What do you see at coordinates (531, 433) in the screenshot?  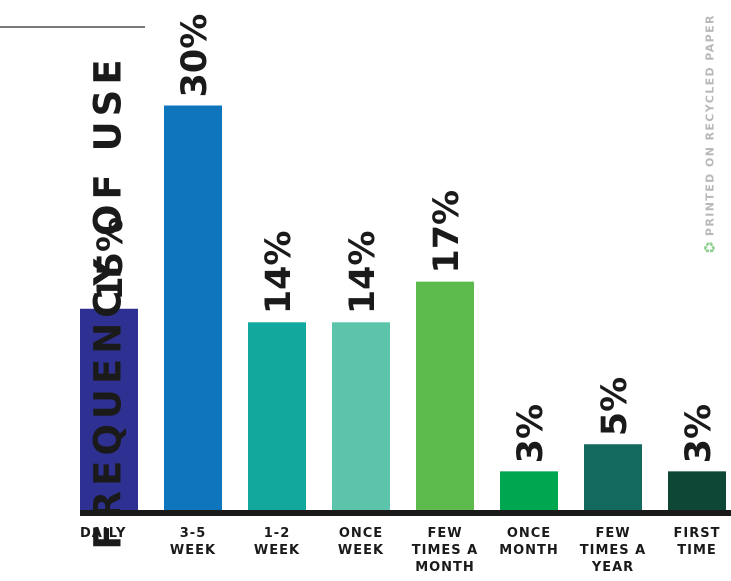 I see `data-label-6: 3%` at bounding box center [531, 433].